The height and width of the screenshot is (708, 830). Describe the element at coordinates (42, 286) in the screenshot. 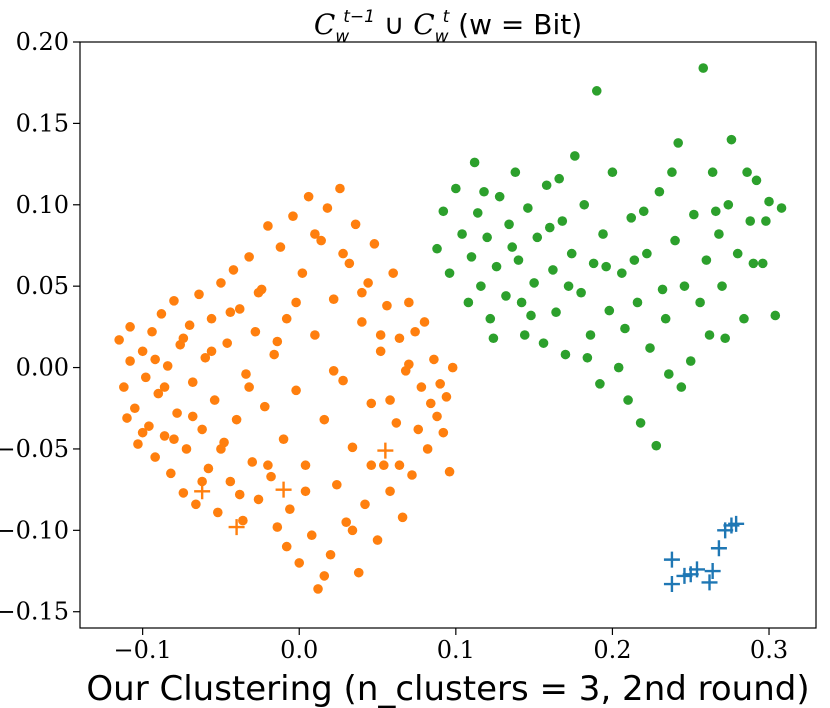

I see `y-tick-label: 0.05` at that location.